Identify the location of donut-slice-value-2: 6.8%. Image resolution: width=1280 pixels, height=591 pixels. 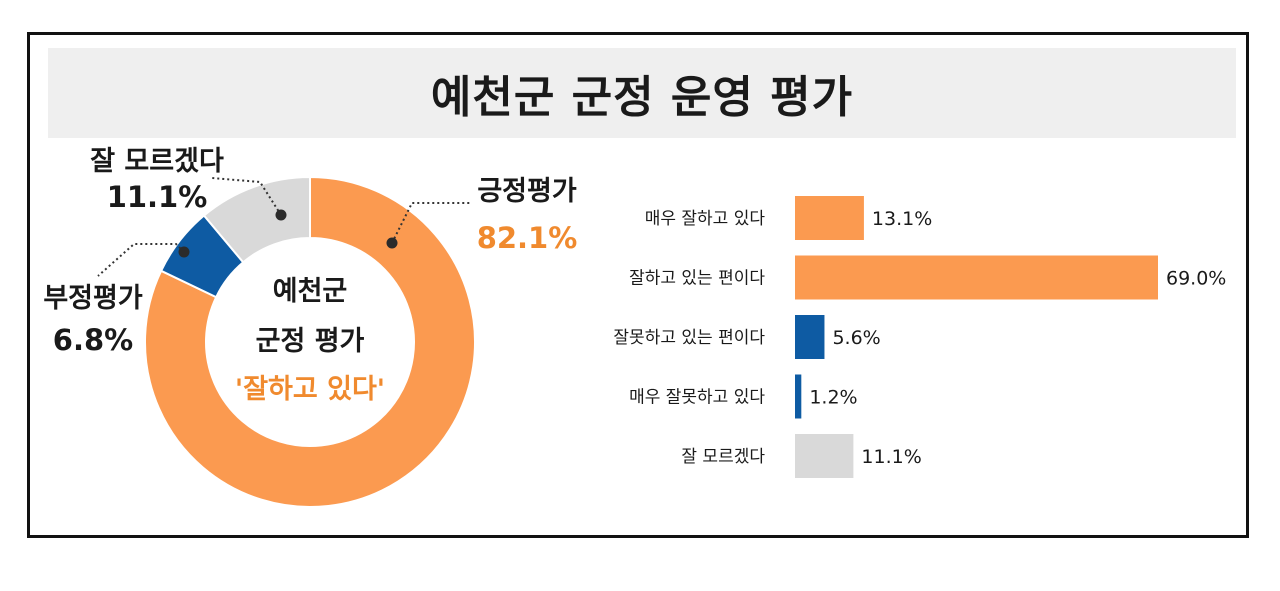
(93, 340).